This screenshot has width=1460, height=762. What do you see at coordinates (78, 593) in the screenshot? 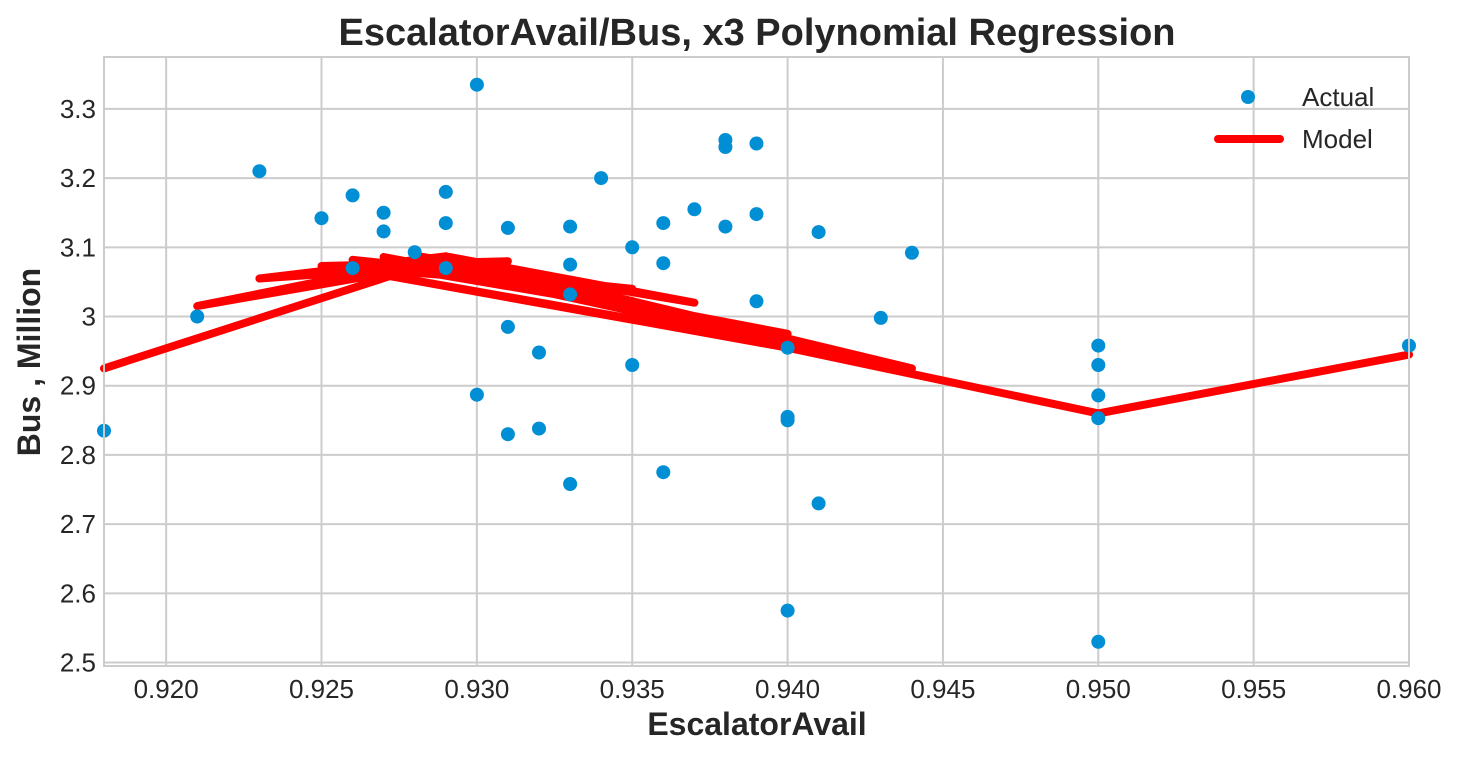
I see `y-tick-label: 2.6` at bounding box center [78, 593].